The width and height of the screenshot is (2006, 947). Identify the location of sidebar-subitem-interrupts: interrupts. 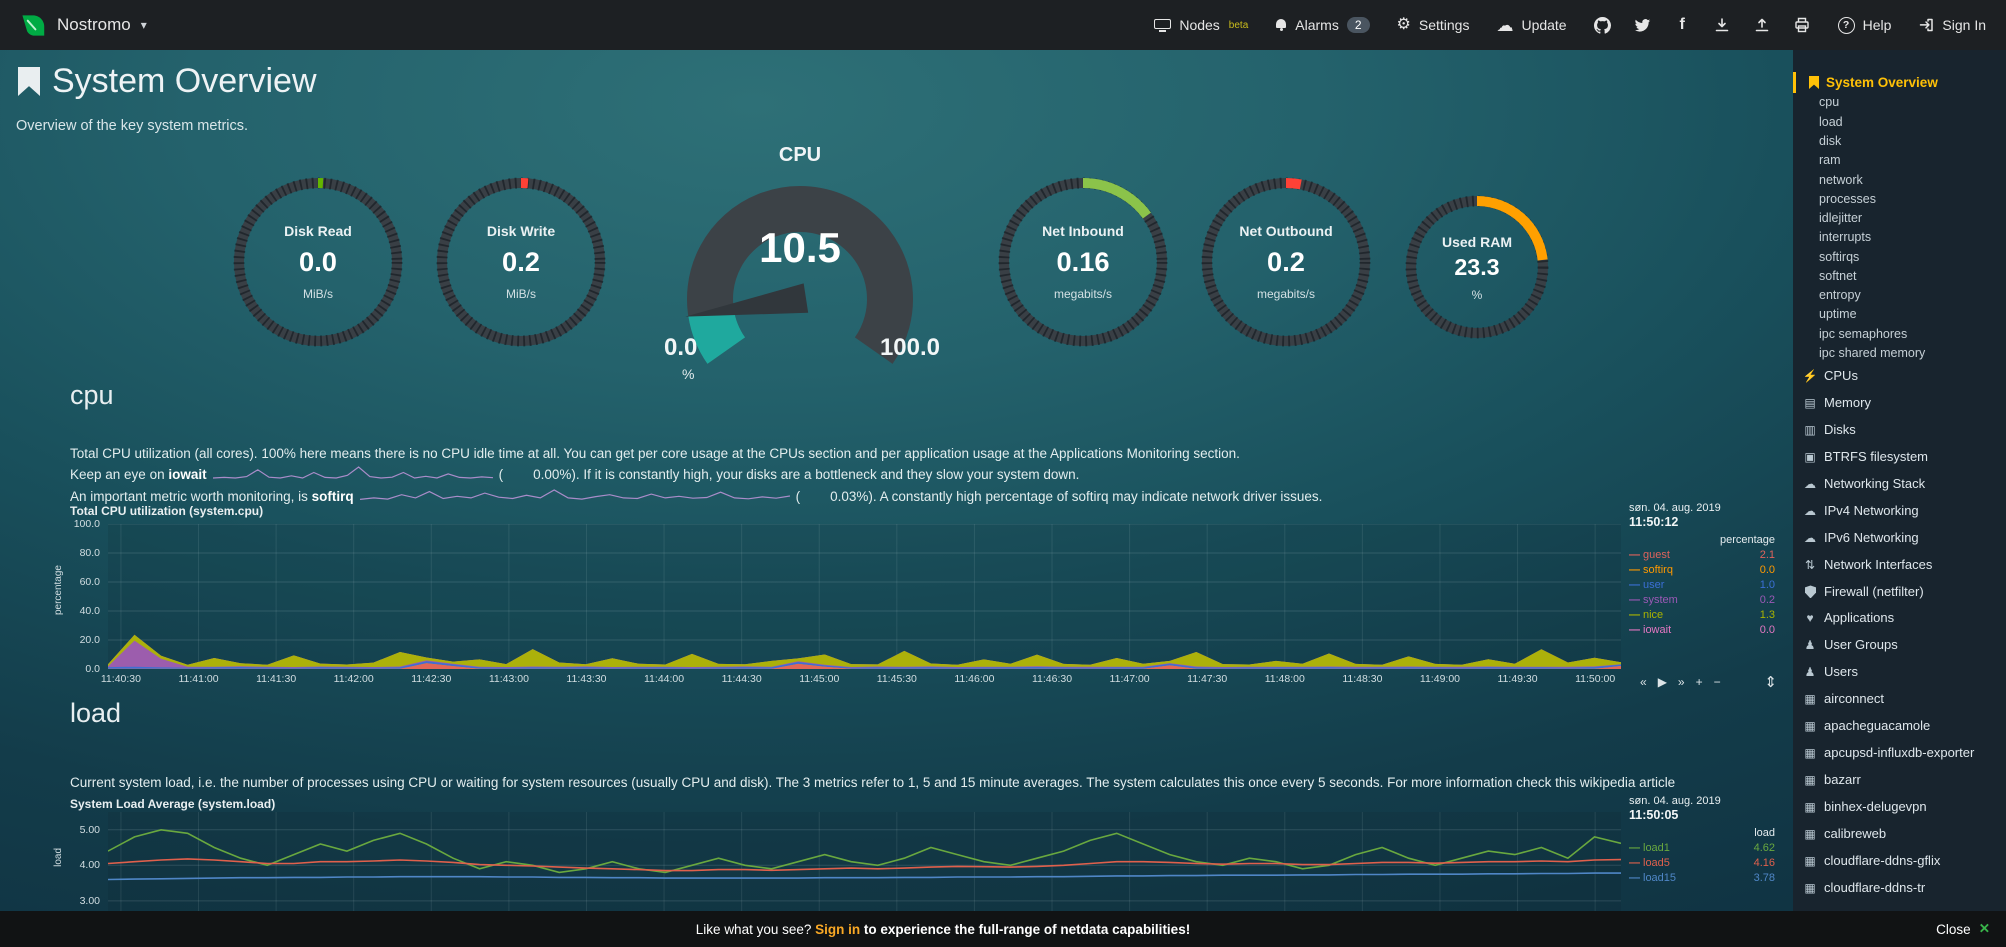
(1845, 237).